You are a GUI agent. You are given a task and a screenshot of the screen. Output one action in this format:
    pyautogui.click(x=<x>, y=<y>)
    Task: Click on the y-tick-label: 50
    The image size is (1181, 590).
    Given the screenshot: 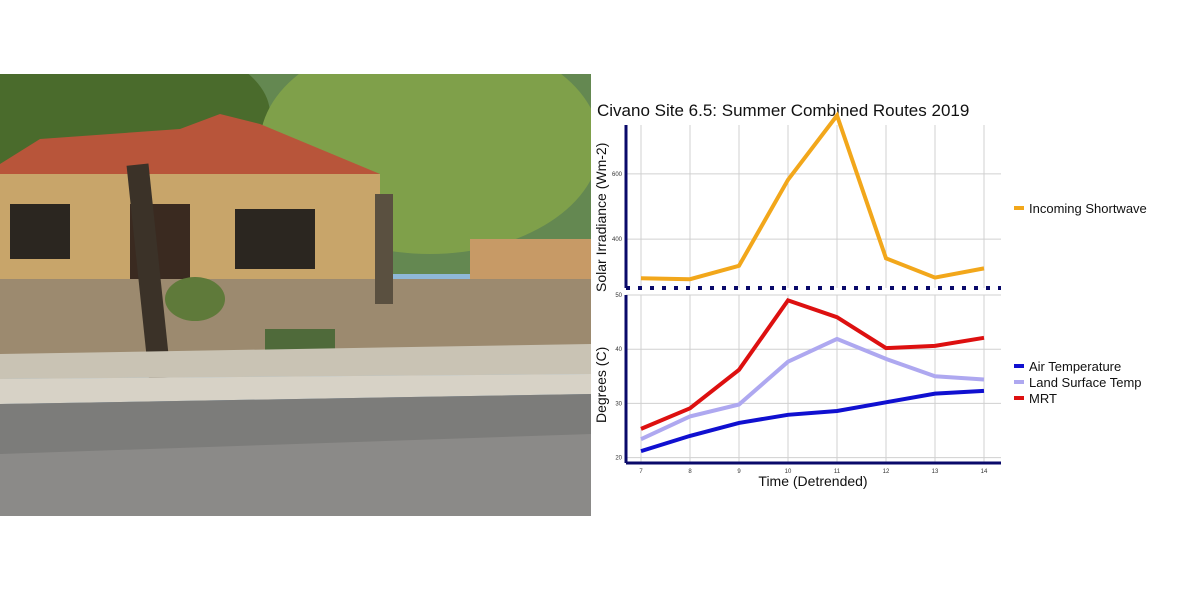 What is the action you would take?
    pyautogui.click(x=618, y=296)
    